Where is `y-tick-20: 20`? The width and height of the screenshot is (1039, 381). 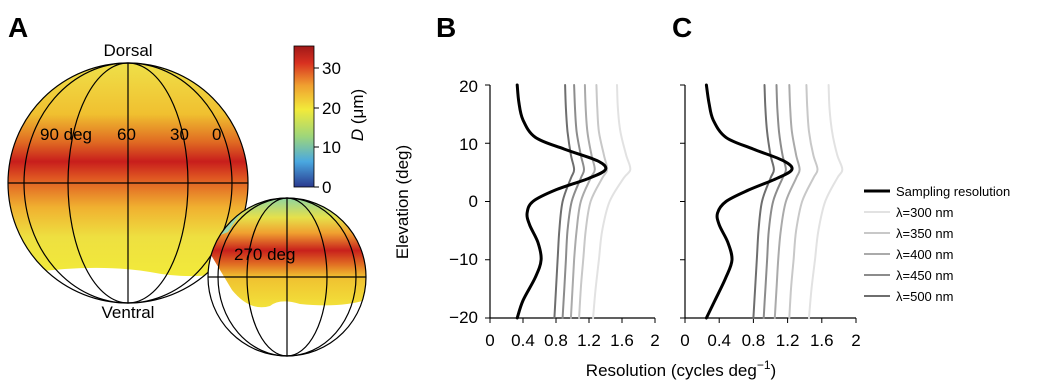 y-tick-20: 20 is located at coordinates (468, 86).